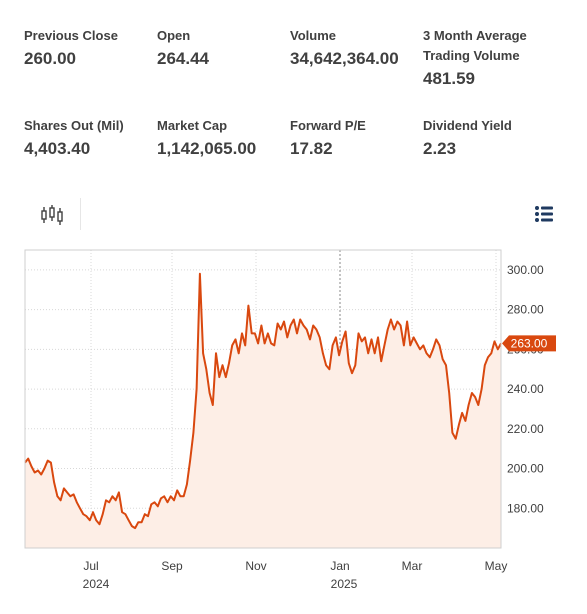 Image resolution: width=587 pixels, height=614 pixels. Describe the element at coordinates (525, 310) in the screenshot. I see `y-tick-label: 280.00` at that location.